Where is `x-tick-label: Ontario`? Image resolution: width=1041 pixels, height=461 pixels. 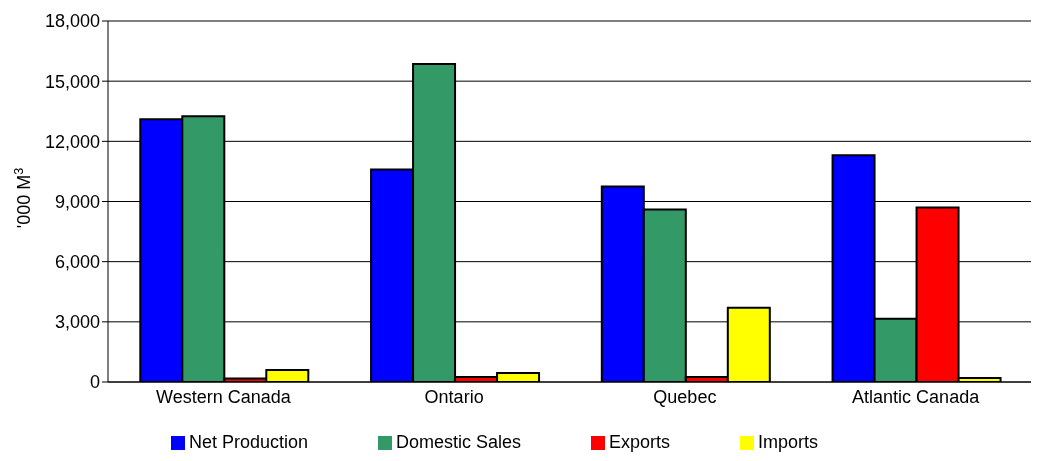 x-tick-label: Ontario is located at coordinates (454, 396).